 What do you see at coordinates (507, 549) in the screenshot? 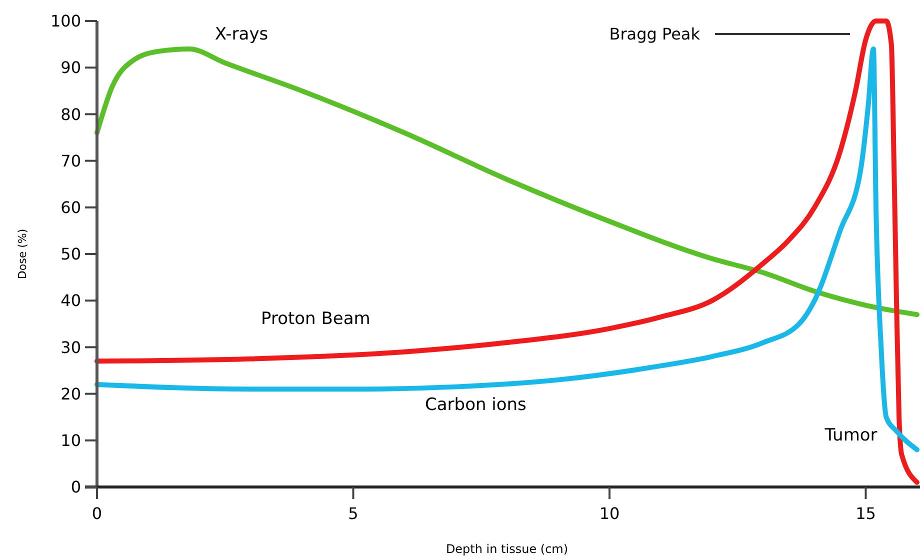
I see `x-axis-title: Depth in tissue (cm)` at bounding box center [507, 549].